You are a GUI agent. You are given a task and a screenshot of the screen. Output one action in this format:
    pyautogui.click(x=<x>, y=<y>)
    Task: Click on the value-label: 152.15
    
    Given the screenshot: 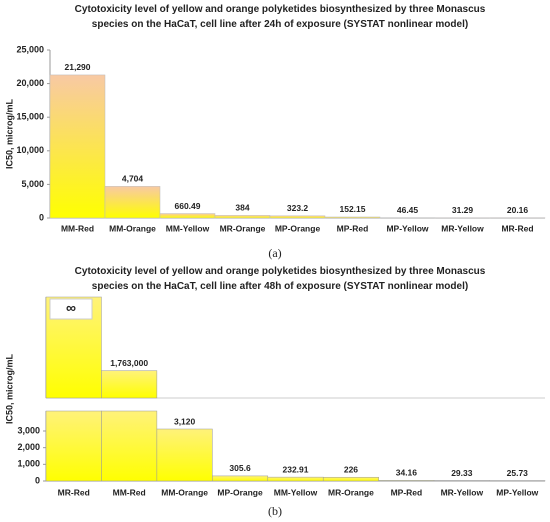 What is the action you would take?
    pyautogui.click(x=353, y=209)
    